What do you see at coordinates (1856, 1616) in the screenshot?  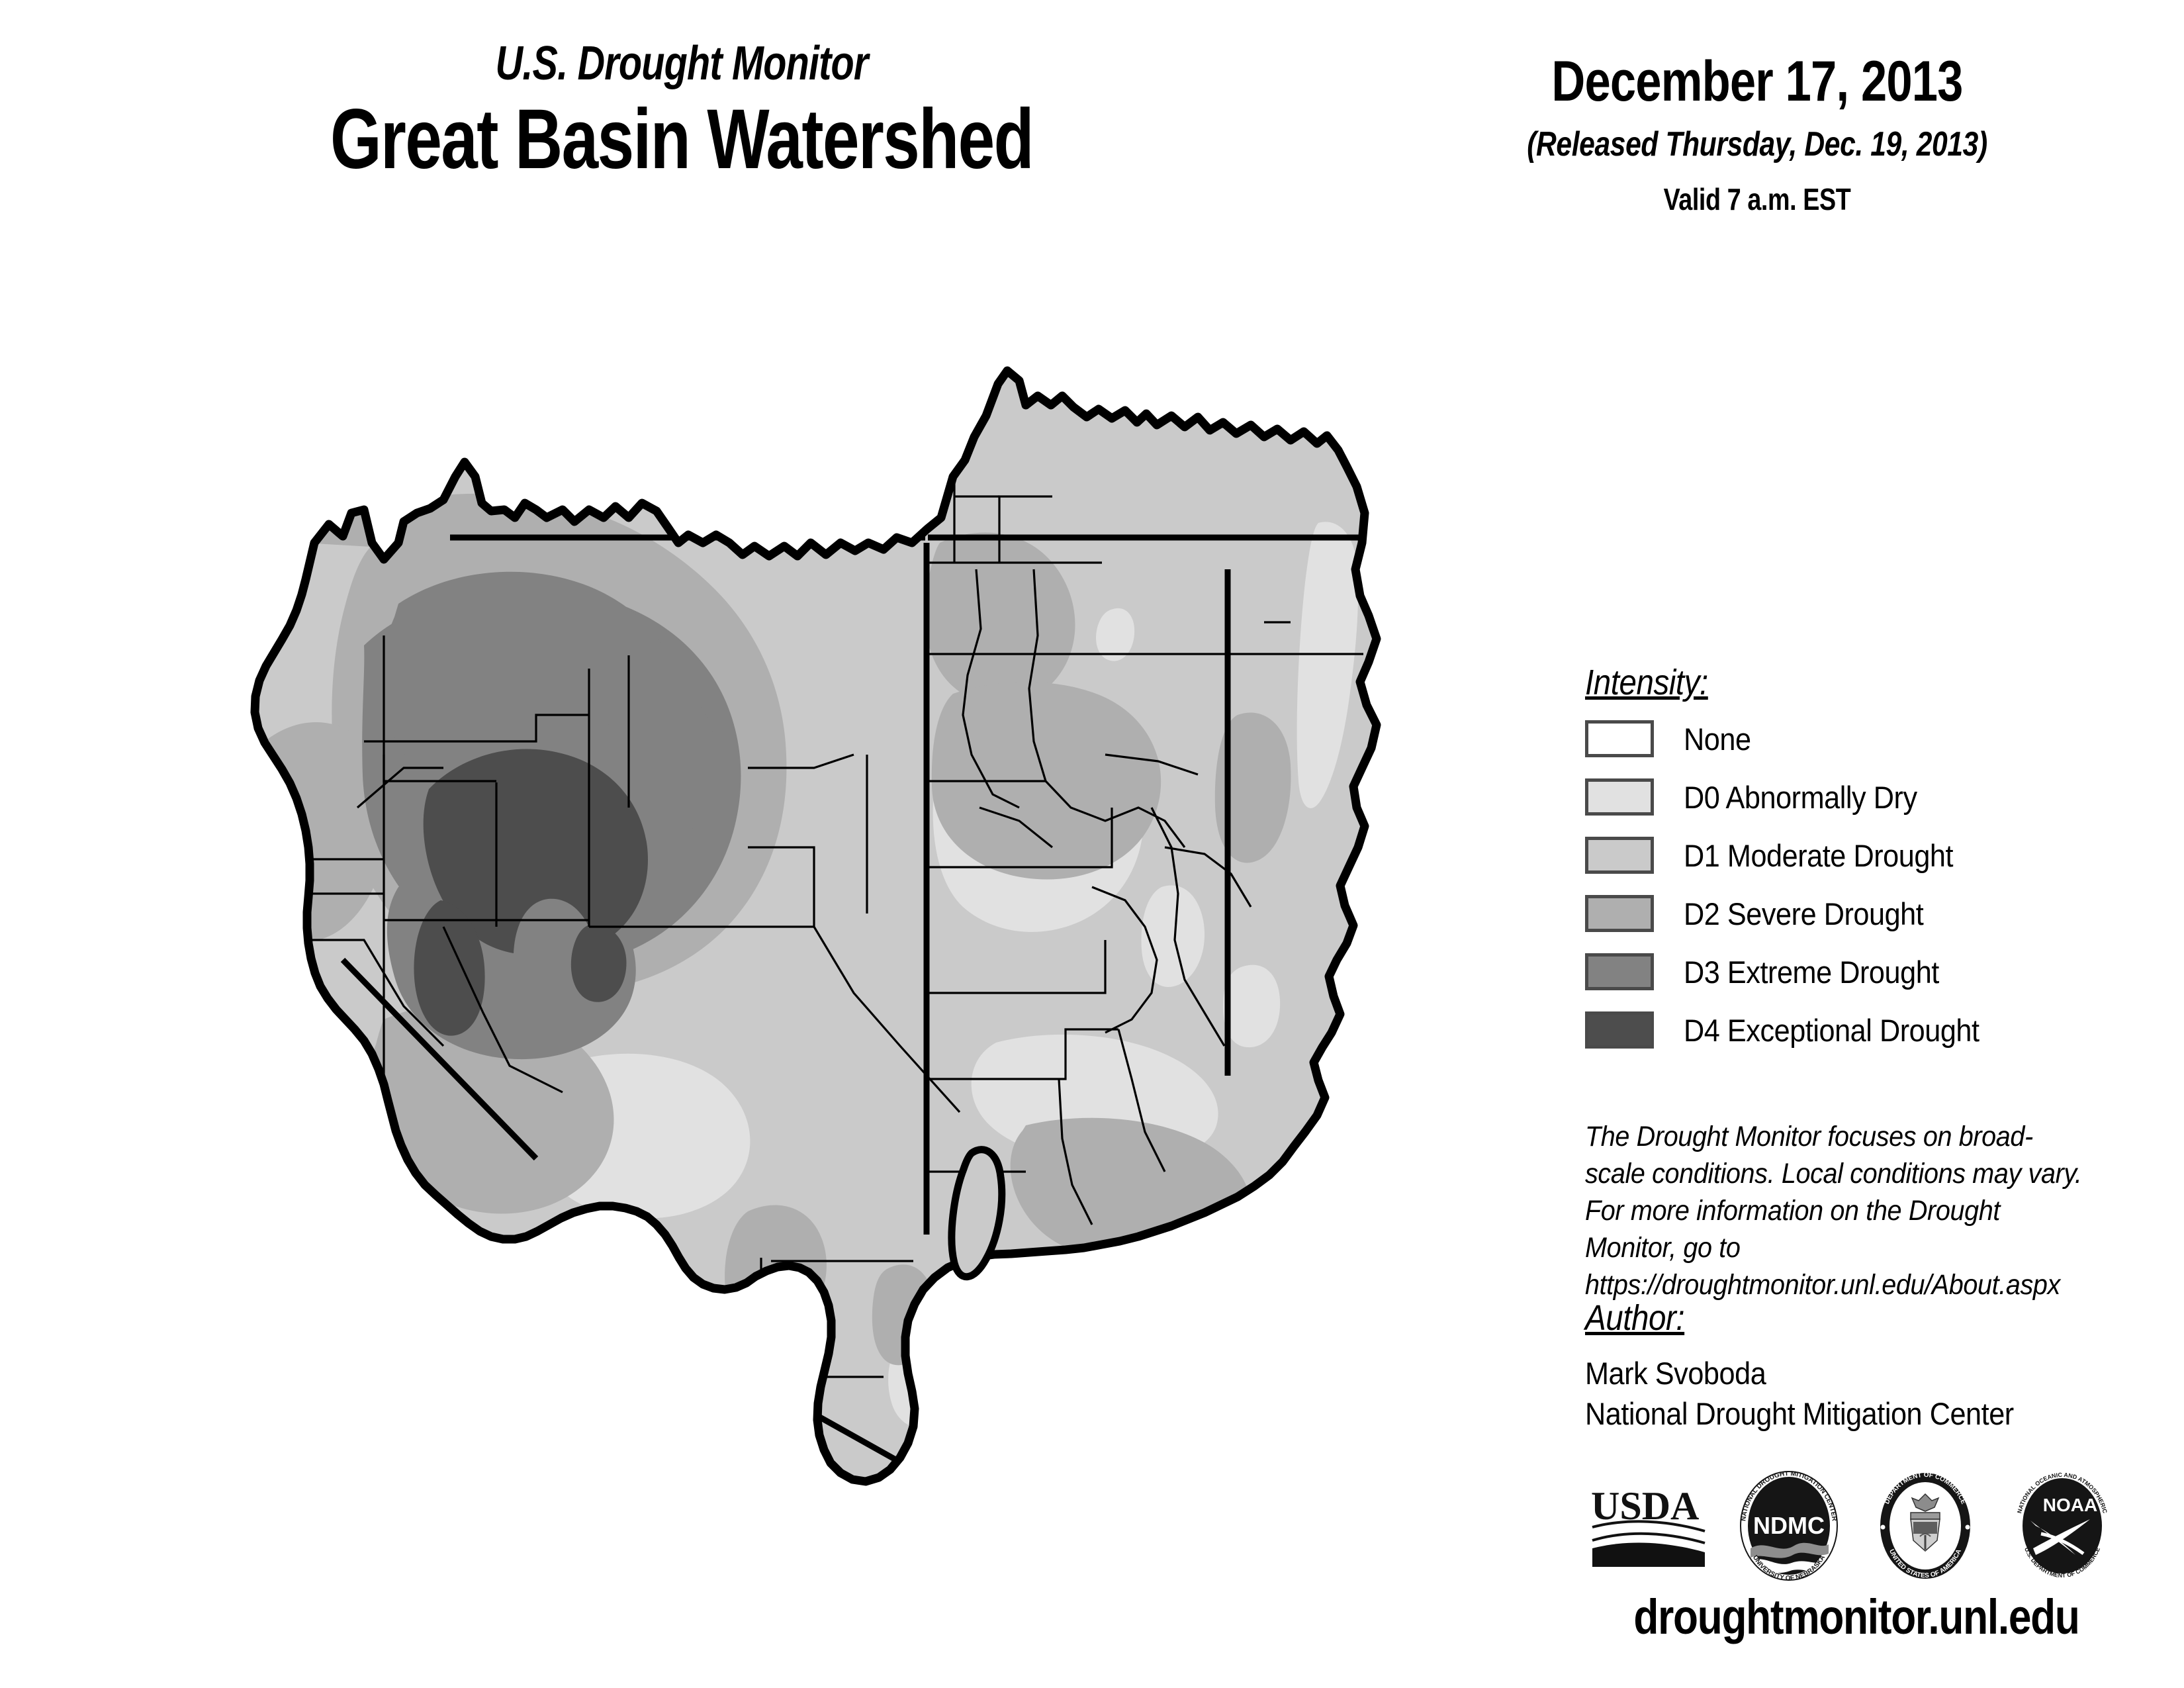 I see `website-url: droughtmonitor.unl.edu` at bounding box center [1856, 1616].